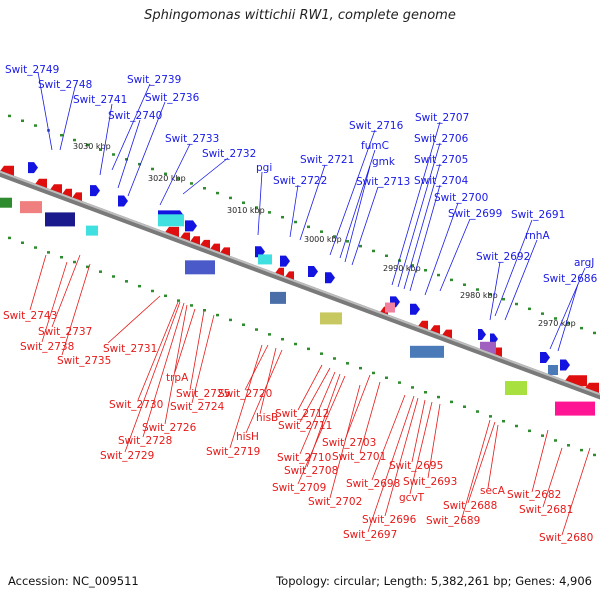 The width and height of the screenshot is (600, 600). What do you see at coordinates (566, 538) in the screenshot?
I see `gene-label-reverse: Swit_2680` at bounding box center [566, 538].